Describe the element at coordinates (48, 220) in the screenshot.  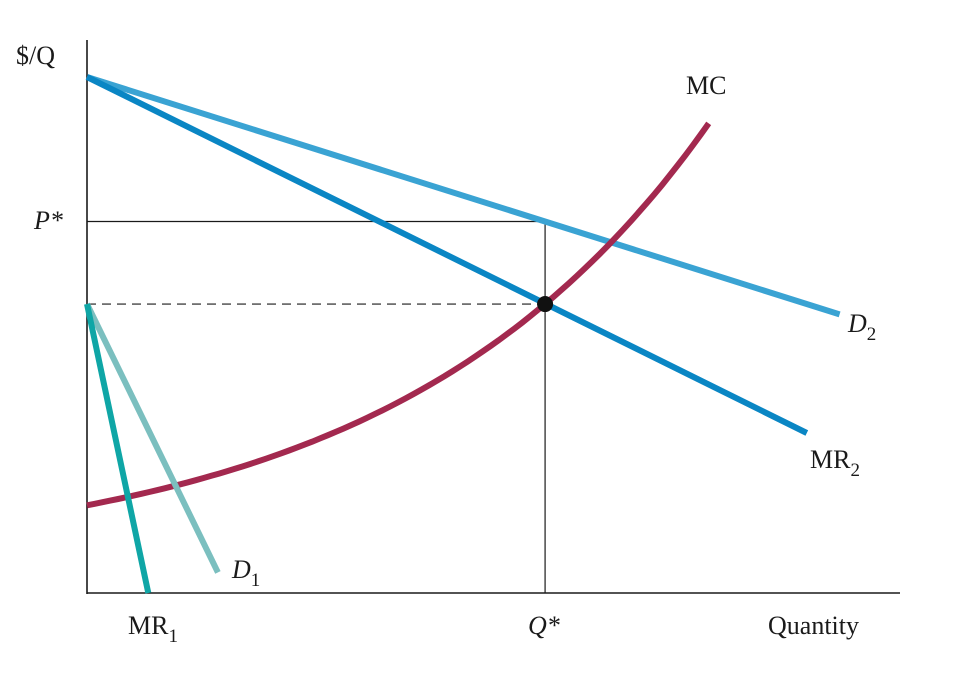
I see `p-star-tick-label: P*` at that location.